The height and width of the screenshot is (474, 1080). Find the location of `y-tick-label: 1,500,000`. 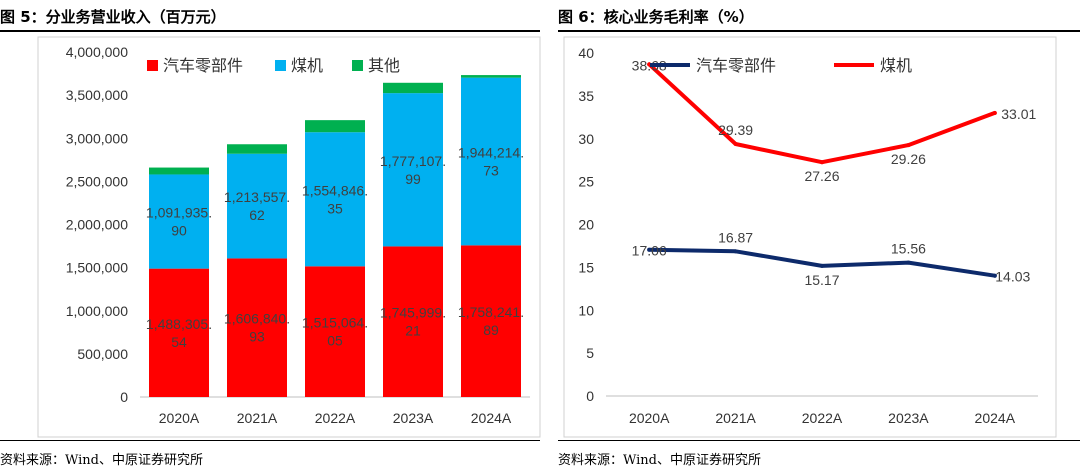

y-tick-label: 1,500,000 is located at coordinates (97, 268).